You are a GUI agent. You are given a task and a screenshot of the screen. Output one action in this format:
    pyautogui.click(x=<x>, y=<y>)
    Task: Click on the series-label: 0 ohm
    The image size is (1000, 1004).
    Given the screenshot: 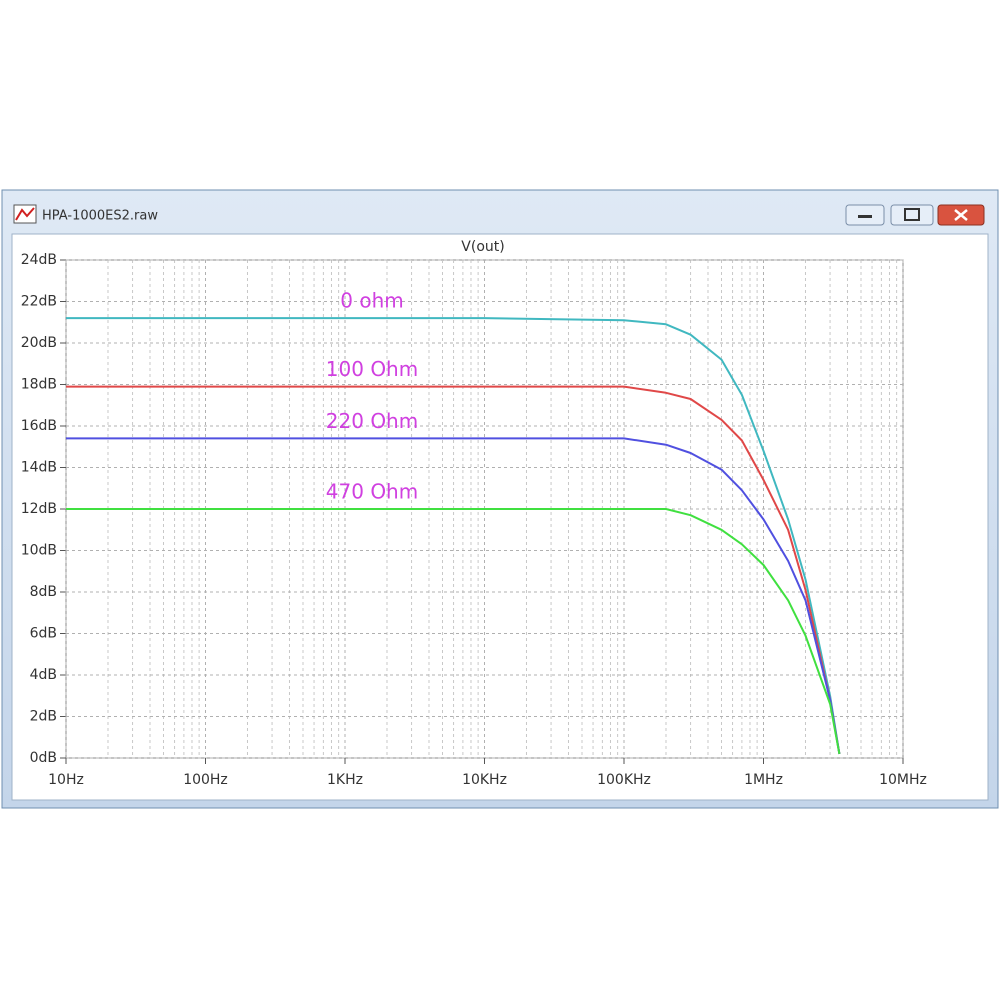 What is the action you would take?
    pyautogui.click(x=371, y=301)
    